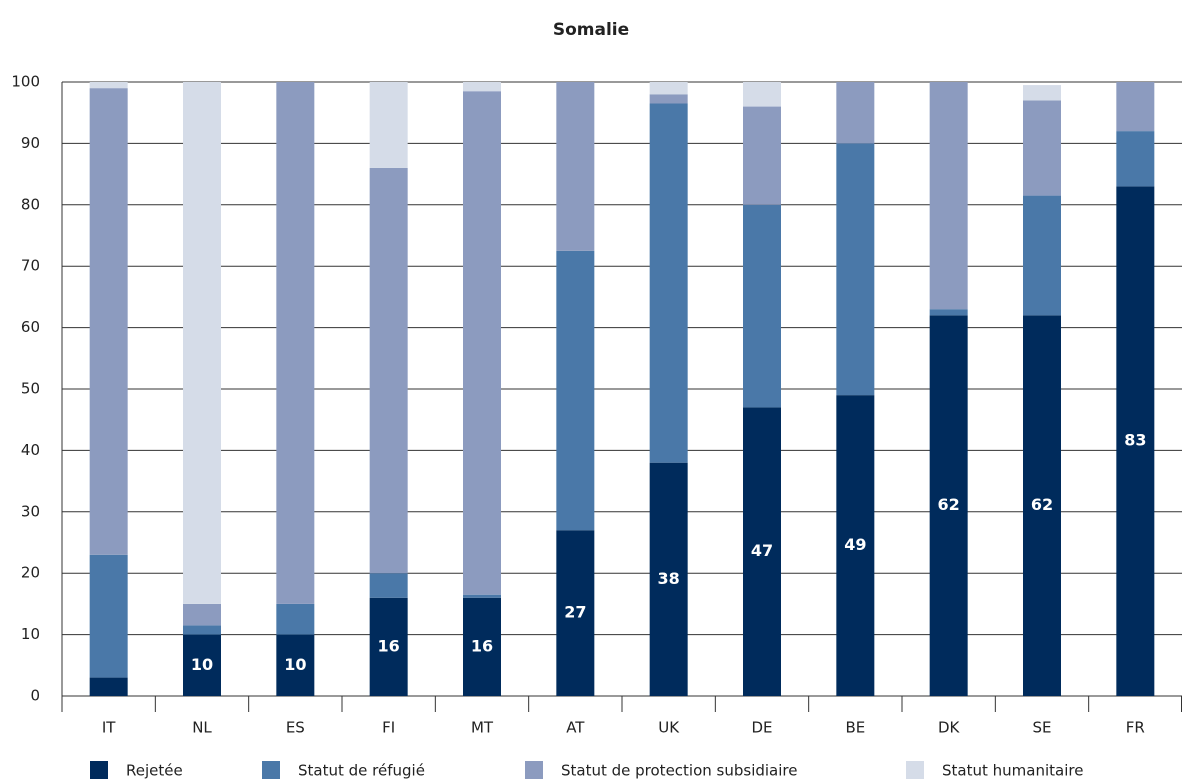  Describe the element at coordinates (154, 771) in the screenshot. I see `legend-label: Rejetée` at that location.